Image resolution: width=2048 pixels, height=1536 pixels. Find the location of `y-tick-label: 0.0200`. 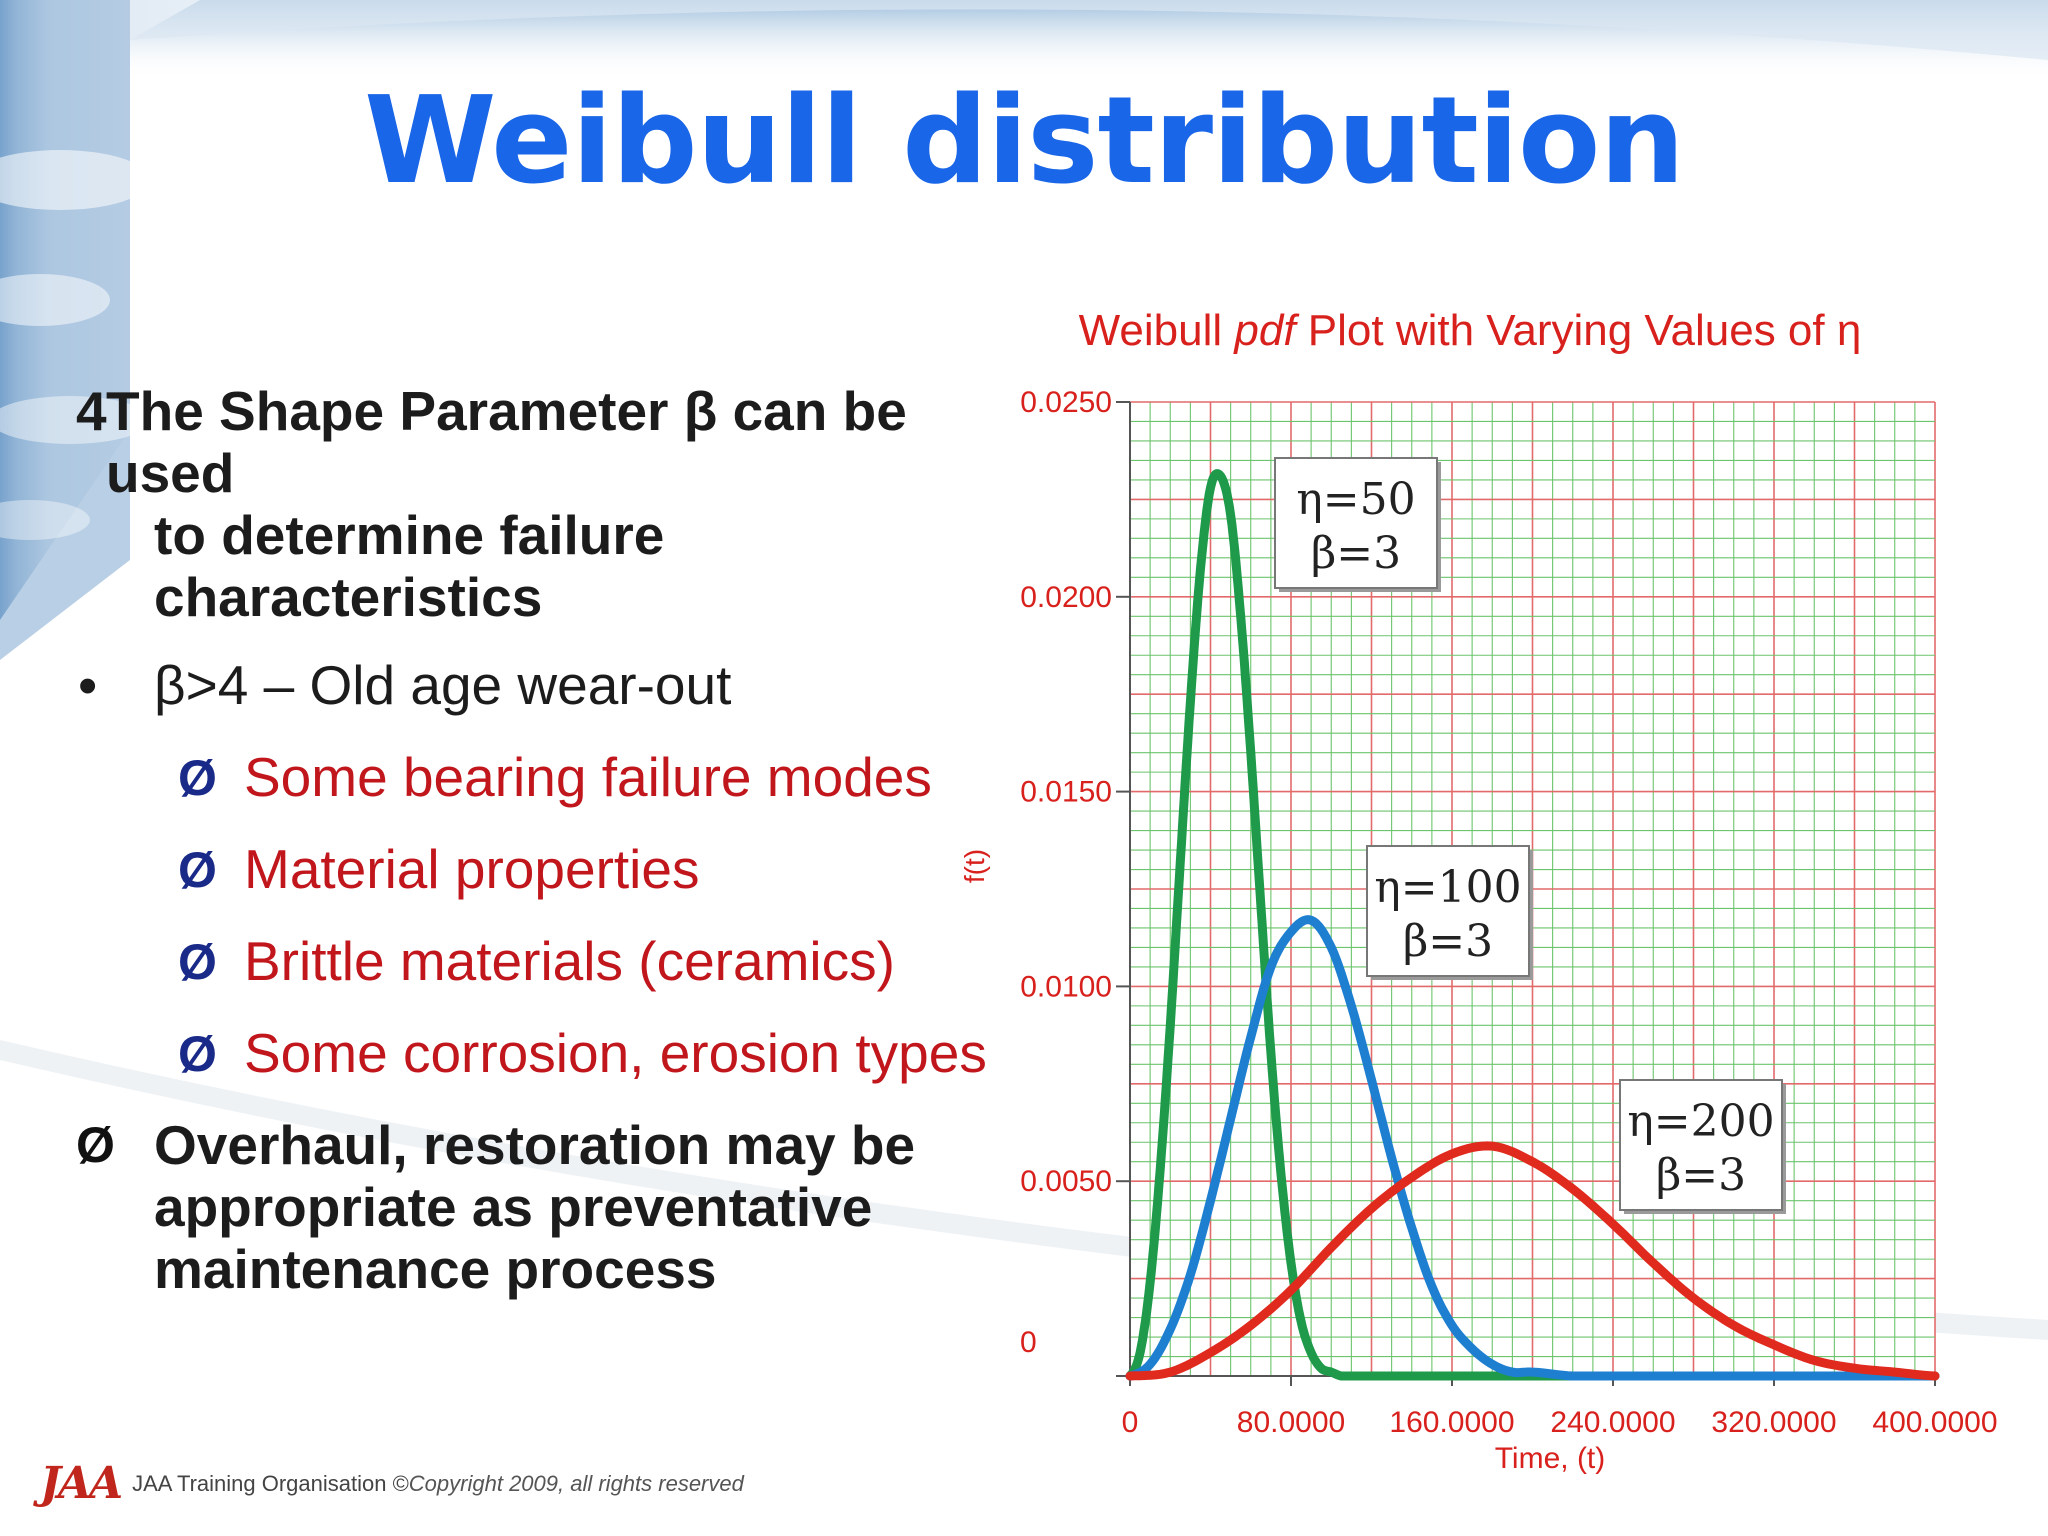

y-tick-label: 0.0200 is located at coordinates (1066, 597).